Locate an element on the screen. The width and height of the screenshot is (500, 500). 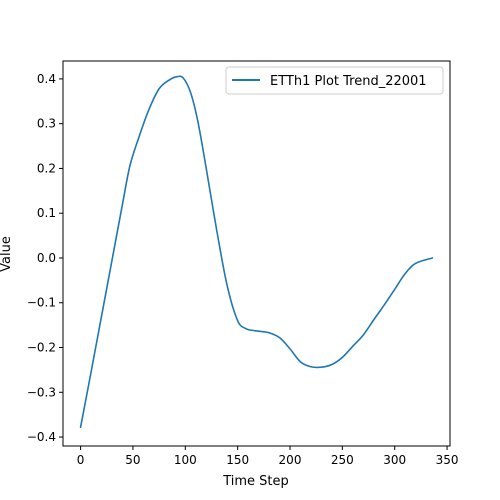
legend: ETTh1 Plot Trend_22001 is located at coordinates (334, 80).